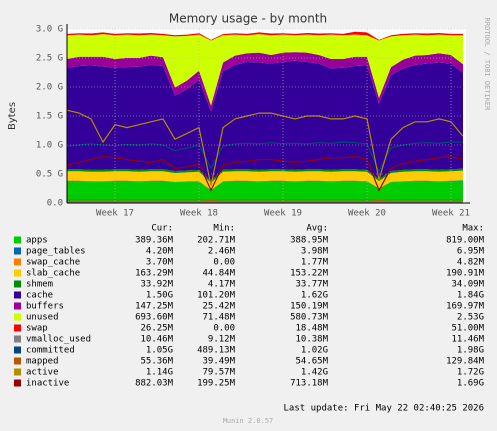 The width and height of the screenshot is (497, 431). What do you see at coordinates (465, 274) in the screenshot?
I see `legend-stat: 190.91M` at bounding box center [465, 274].